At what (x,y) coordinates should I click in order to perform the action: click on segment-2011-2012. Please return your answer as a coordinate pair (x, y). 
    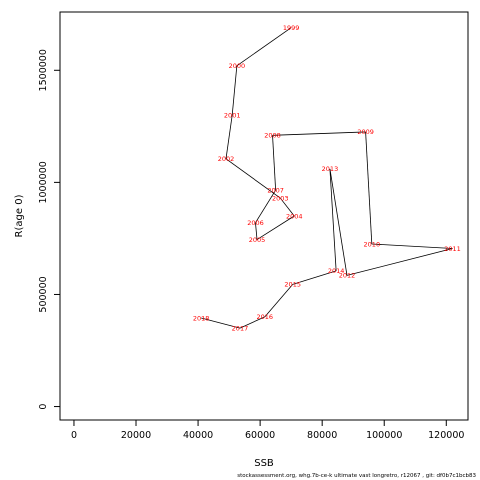
    Looking at the image, I should click on (399, 262).